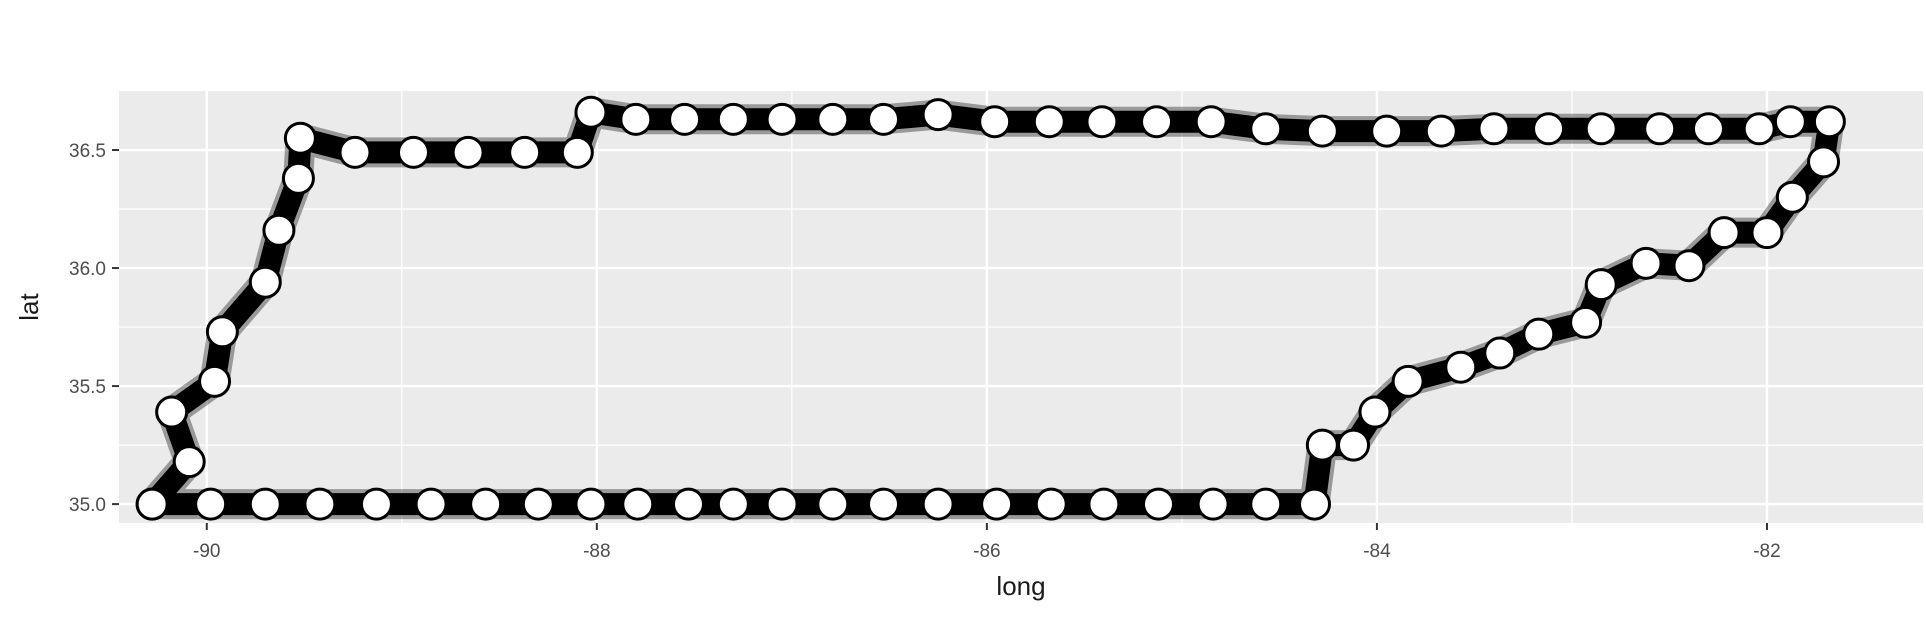 The width and height of the screenshot is (1926, 636). What do you see at coordinates (87, 269) in the screenshot?
I see `y-tick-label: 36.0` at bounding box center [87, 269].